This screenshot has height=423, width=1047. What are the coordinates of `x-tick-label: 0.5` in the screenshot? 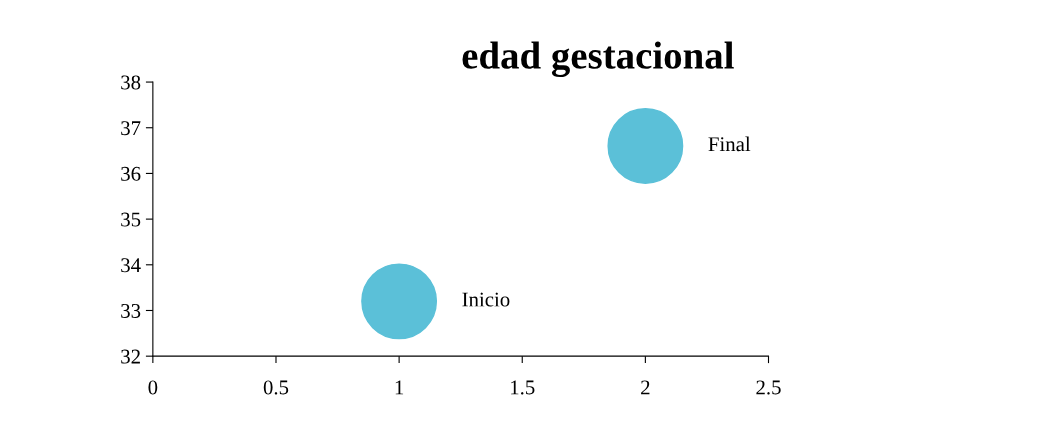 It's located at (276, 387).